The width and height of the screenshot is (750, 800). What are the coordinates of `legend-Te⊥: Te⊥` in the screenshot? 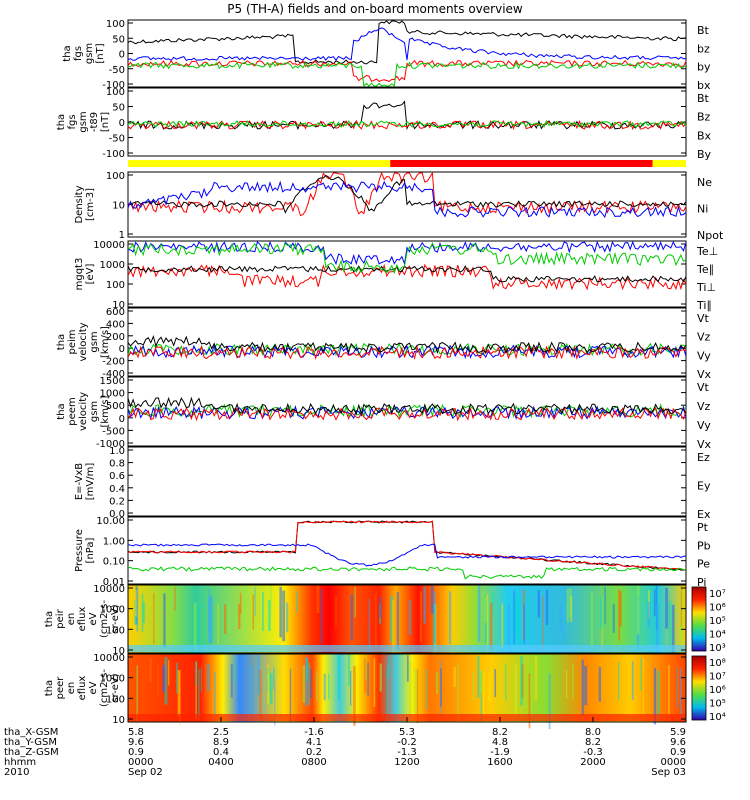 It's located at (707, 251).